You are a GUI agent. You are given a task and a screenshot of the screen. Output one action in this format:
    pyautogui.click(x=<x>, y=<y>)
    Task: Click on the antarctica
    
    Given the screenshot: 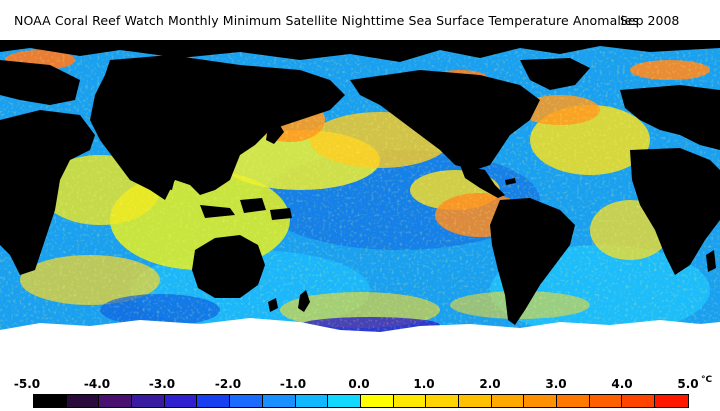 What is the action you would take?
    pyautogui.click(x=360, y=362)
    